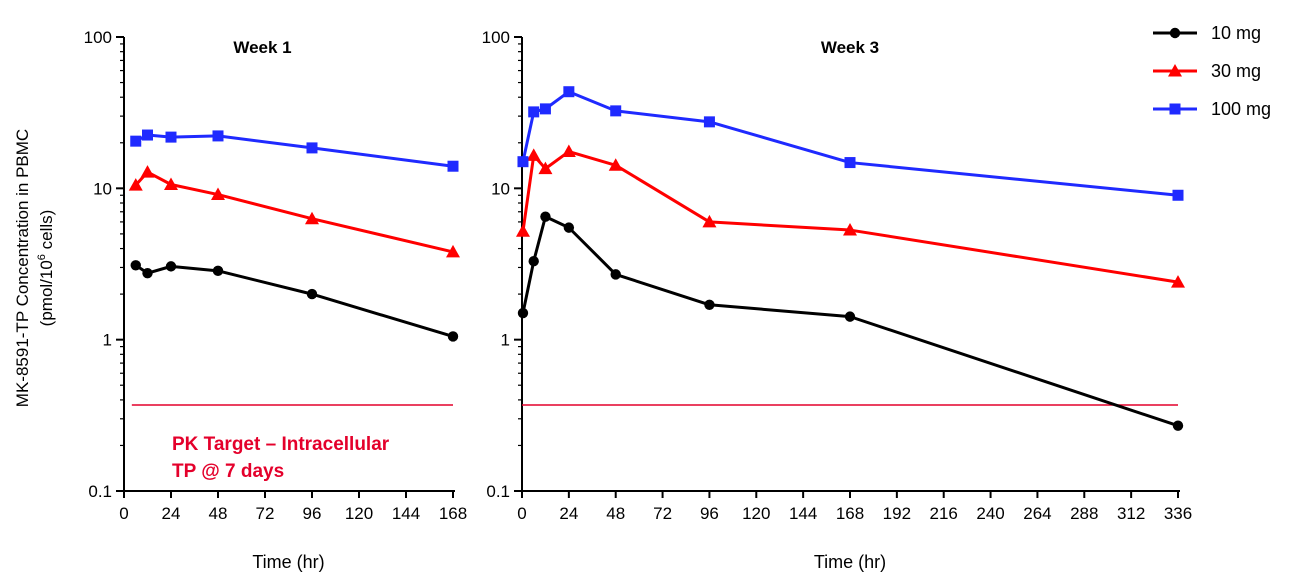 Image resolution: width=1308 pixels, height=585 pixels. I want to click on panel-title: Week 1, so click(262, 47).